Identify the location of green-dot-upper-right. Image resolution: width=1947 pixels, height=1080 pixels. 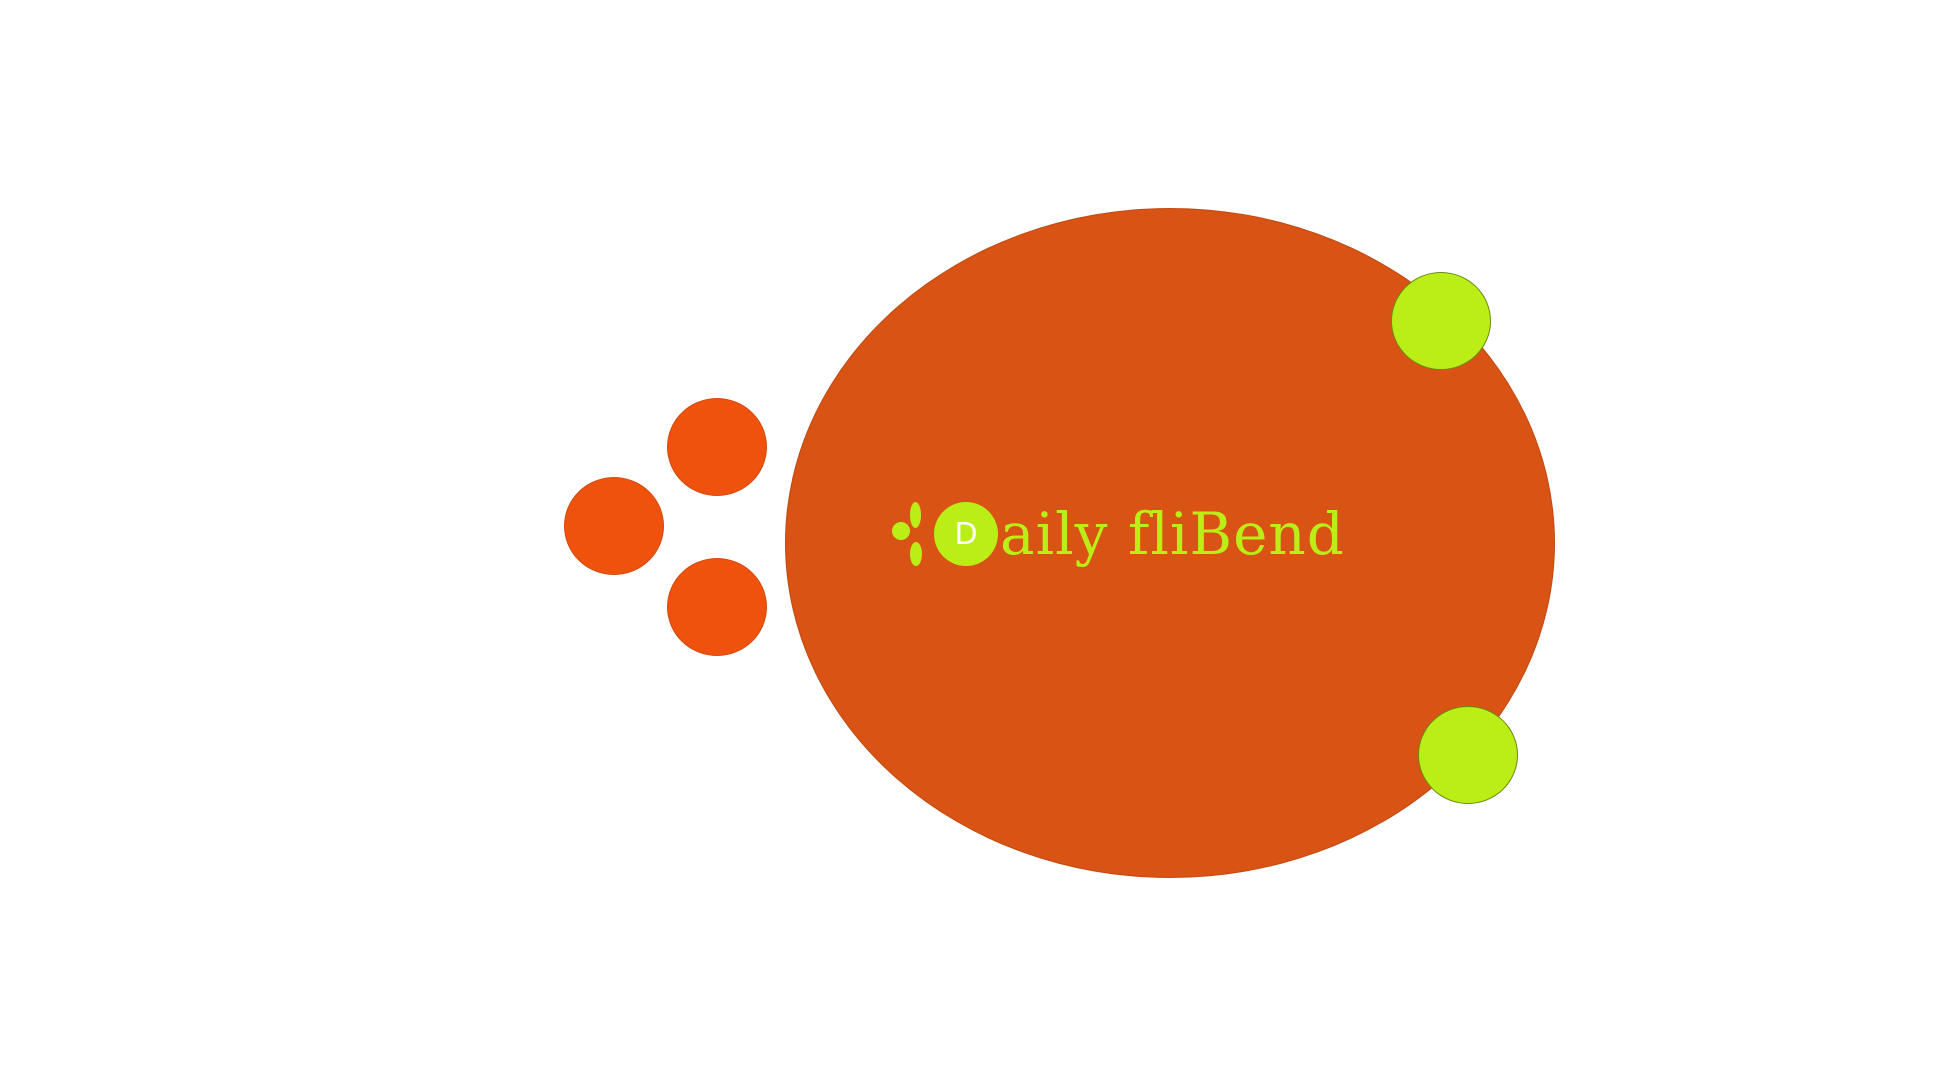
(1441, 321).